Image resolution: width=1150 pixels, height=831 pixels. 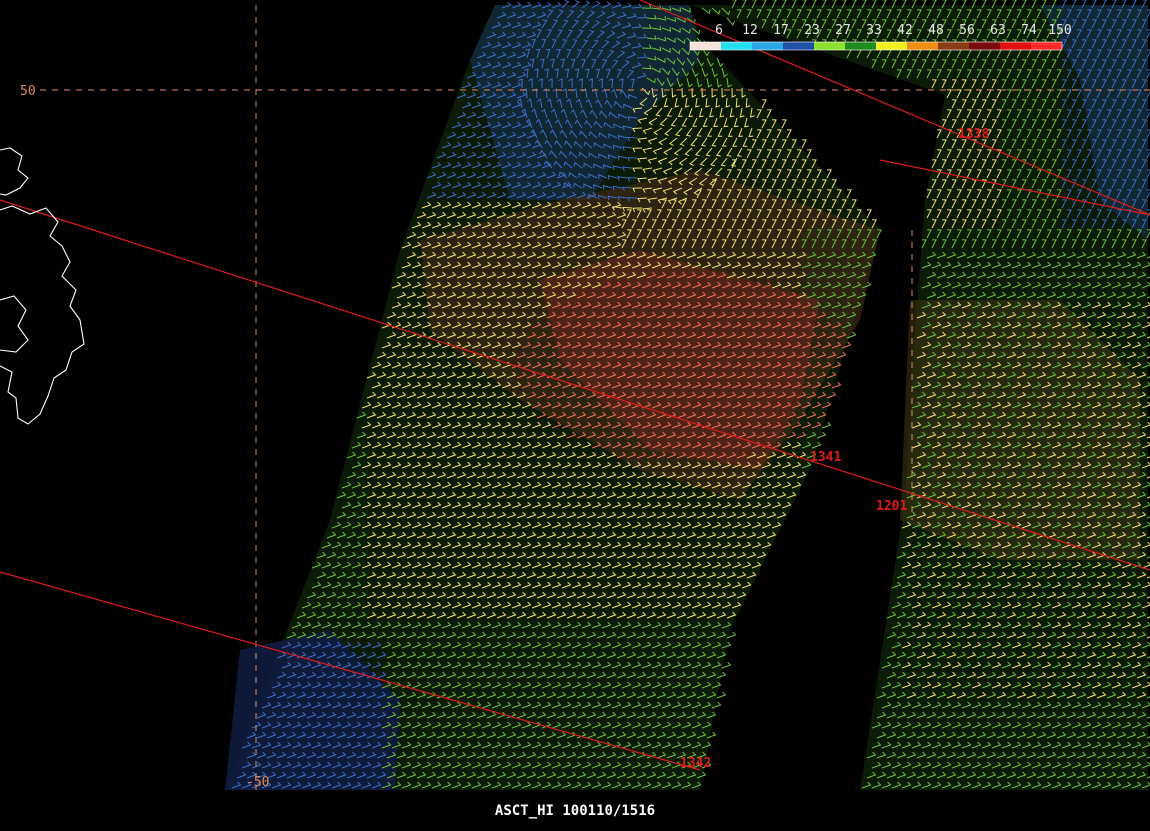 I want to click on pass-time-label: 1338, so click(x=973, y=134).